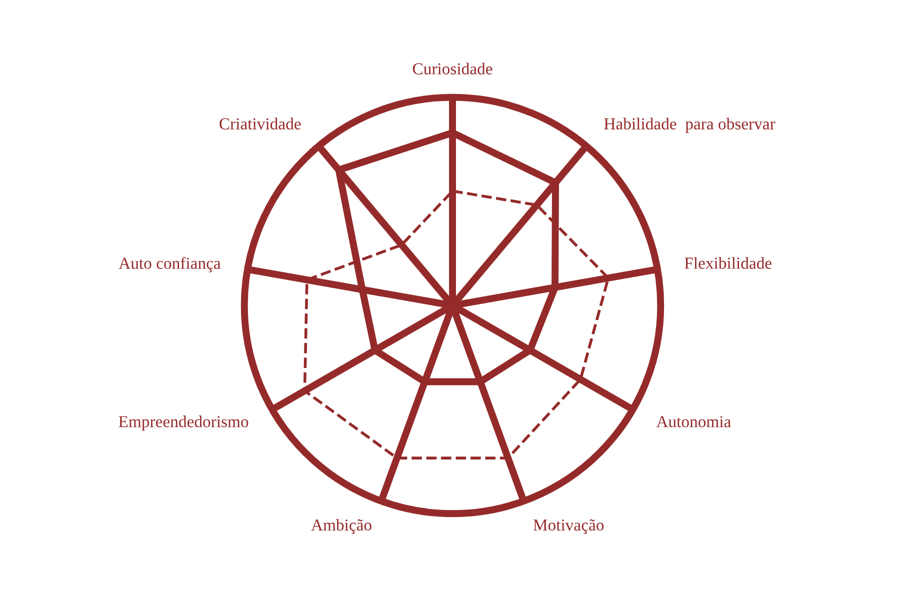  Describe the element at coordinates (169, 264) in the screenshot. I see `spoke-label: Auto confiança` at that location.